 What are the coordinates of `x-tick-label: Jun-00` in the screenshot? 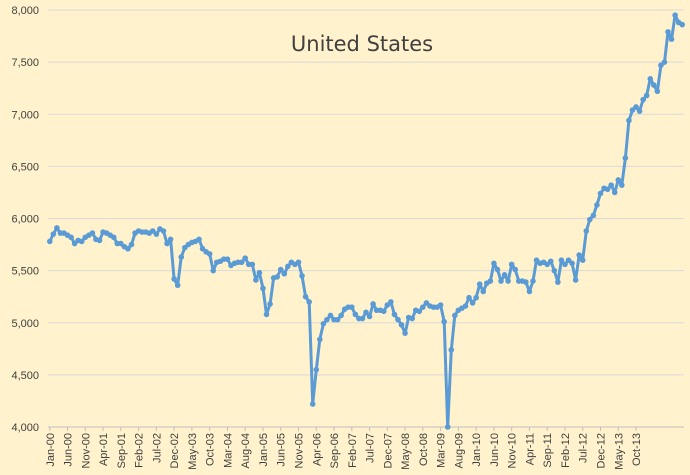 It's located at (69, 450).